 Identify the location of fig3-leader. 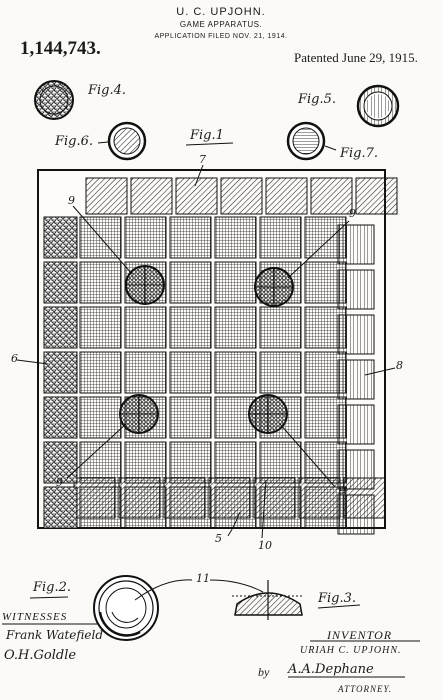
(236, 586).